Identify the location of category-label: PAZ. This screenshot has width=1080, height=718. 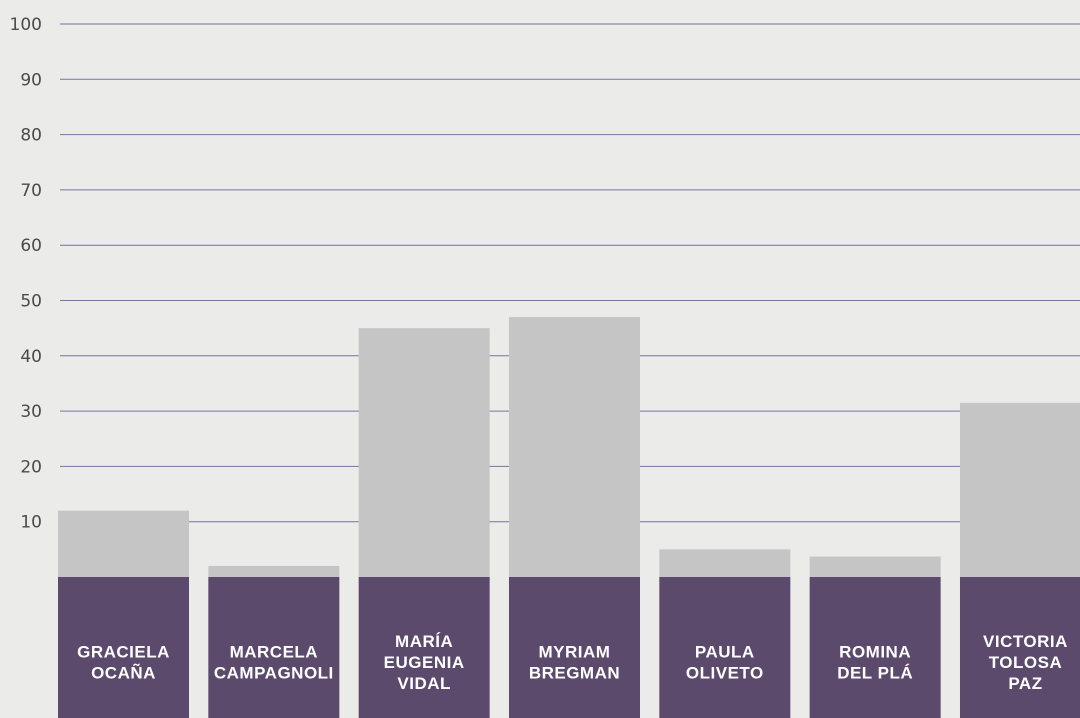
(1025, 683).